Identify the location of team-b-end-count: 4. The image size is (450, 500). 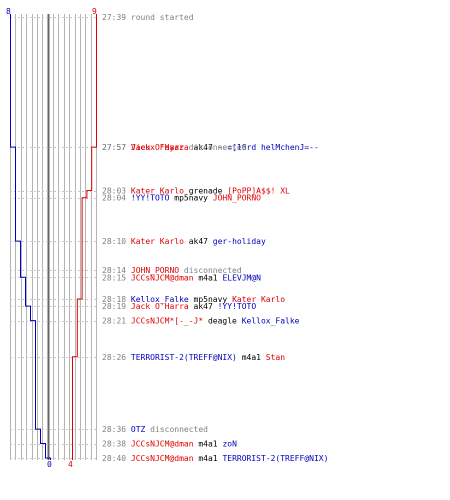
(70, 464).